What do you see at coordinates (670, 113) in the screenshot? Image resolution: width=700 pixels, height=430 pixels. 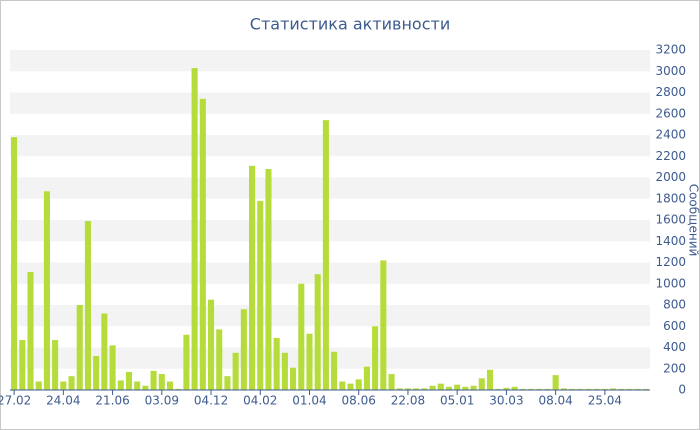 I see `y-tick-label: 2600` at bounding box center [670, 113].